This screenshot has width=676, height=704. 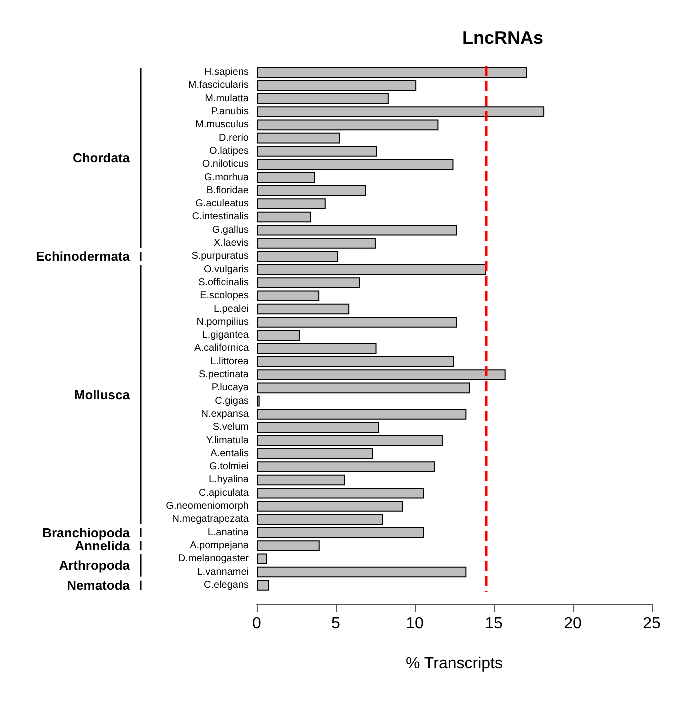 What do you see at coordinates (224, 493) in the screenshot?
I see `y-tick-label: C.apiculata` at bounding box center [224, 493].